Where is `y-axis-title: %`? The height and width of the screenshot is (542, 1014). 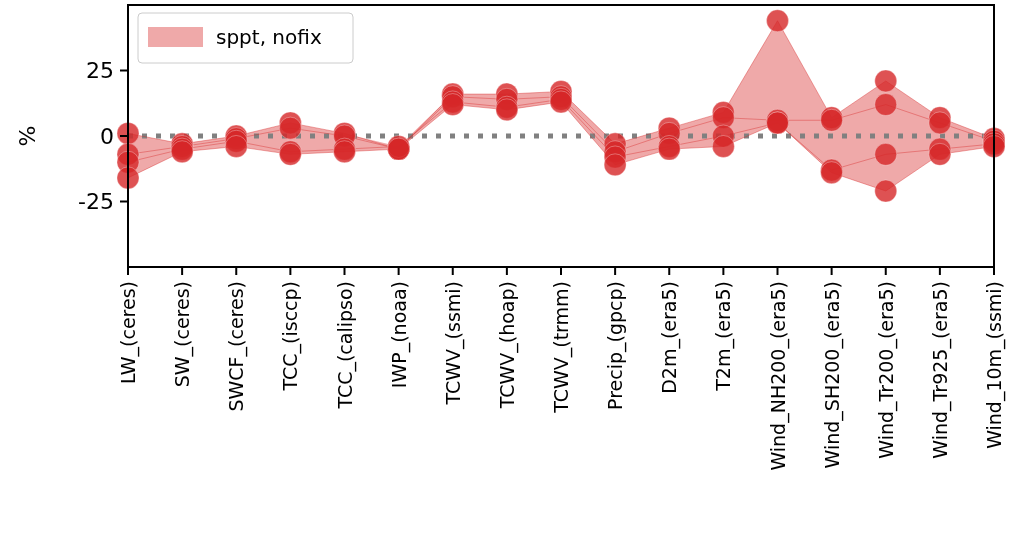 y-axis-title: % is located at coordinates (27, 136).